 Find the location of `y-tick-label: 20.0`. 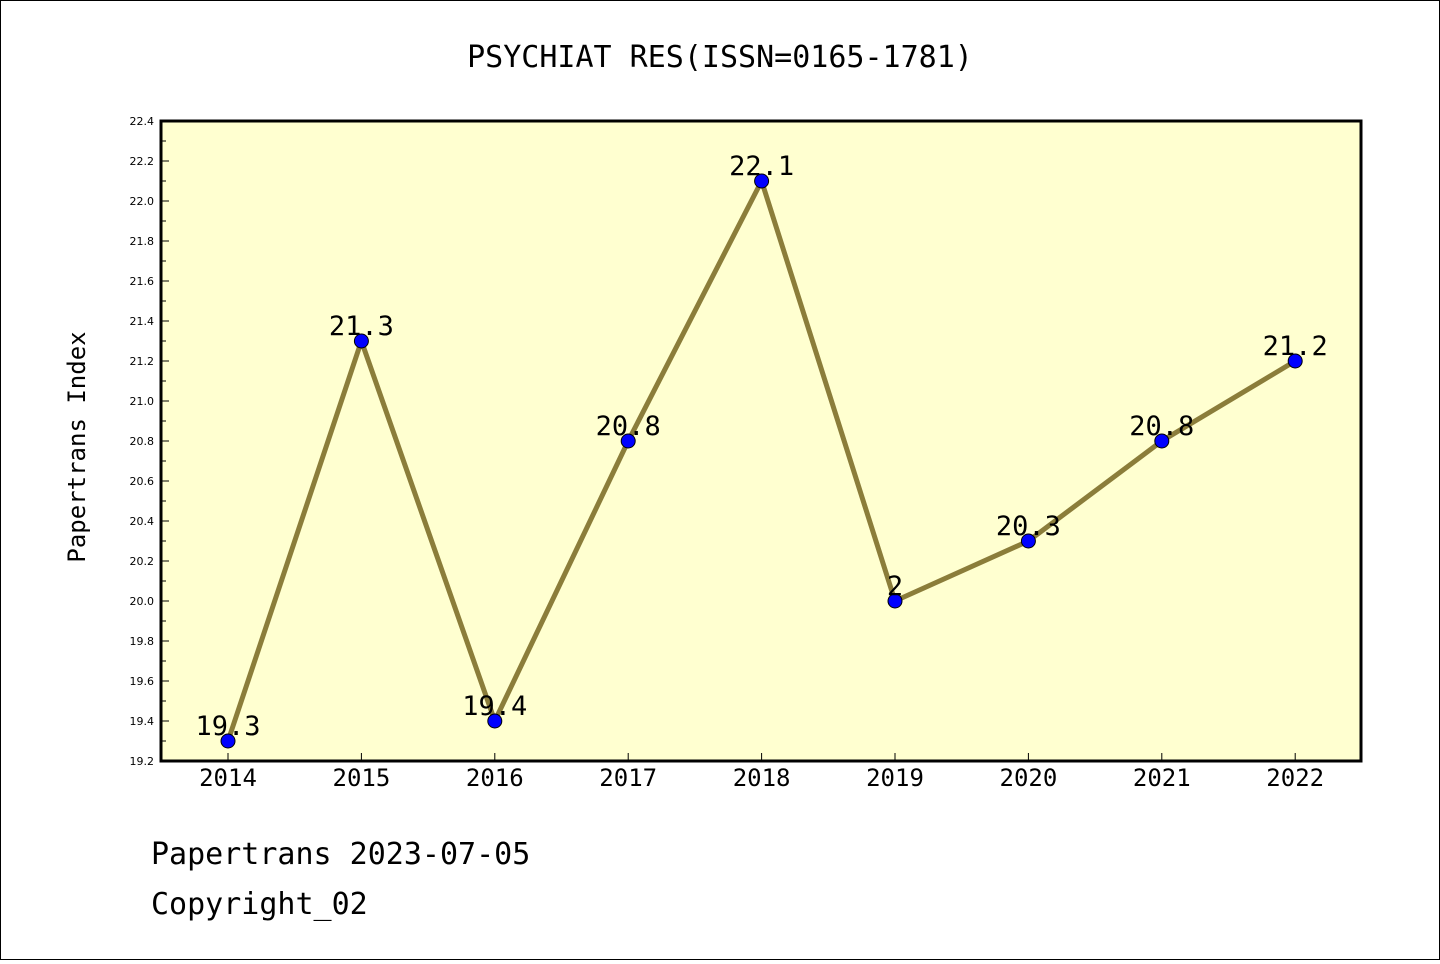

y-tick-label: 20.0 is located at coordinates (142, 601).